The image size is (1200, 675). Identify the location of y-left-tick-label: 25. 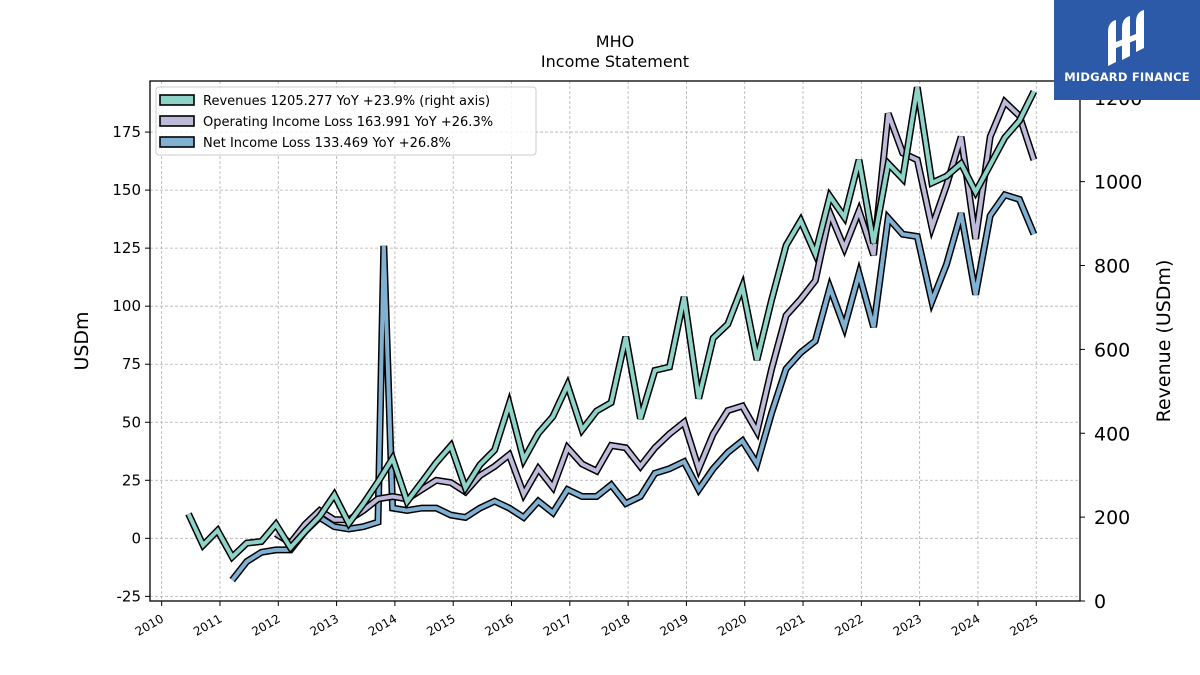
(131, 480).